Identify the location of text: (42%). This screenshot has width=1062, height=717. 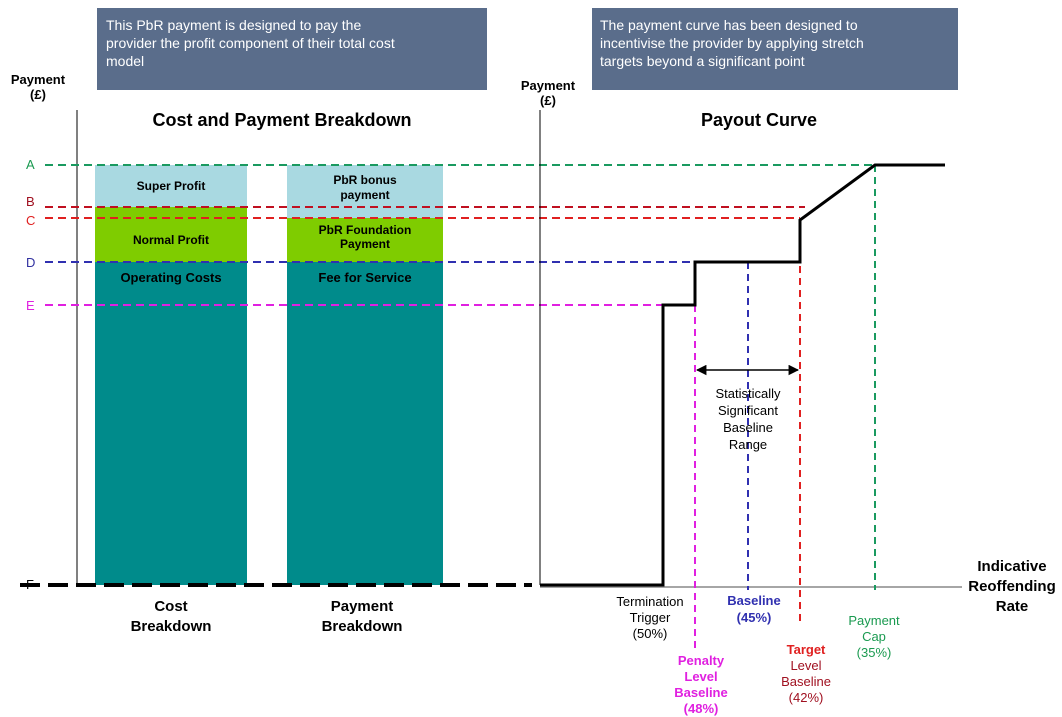
(806, 697).